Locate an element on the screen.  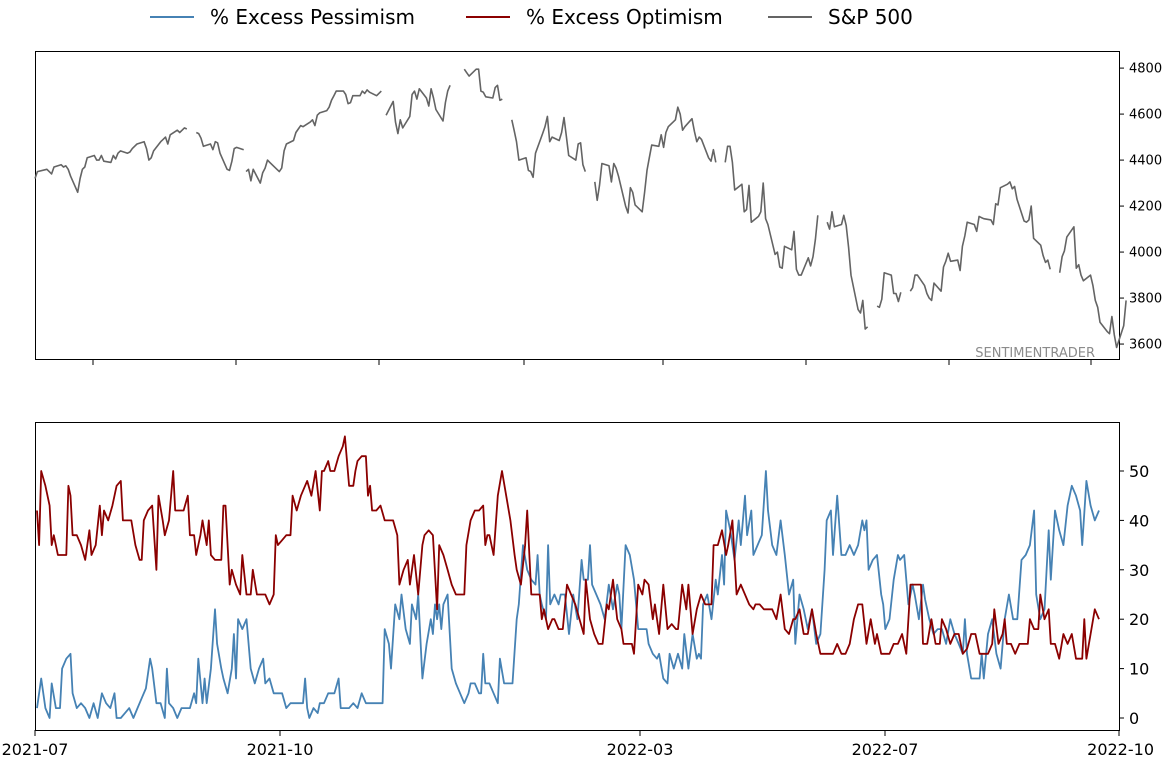
sp500-ytick-label: 4600 is located at coordinates (1145, 115).